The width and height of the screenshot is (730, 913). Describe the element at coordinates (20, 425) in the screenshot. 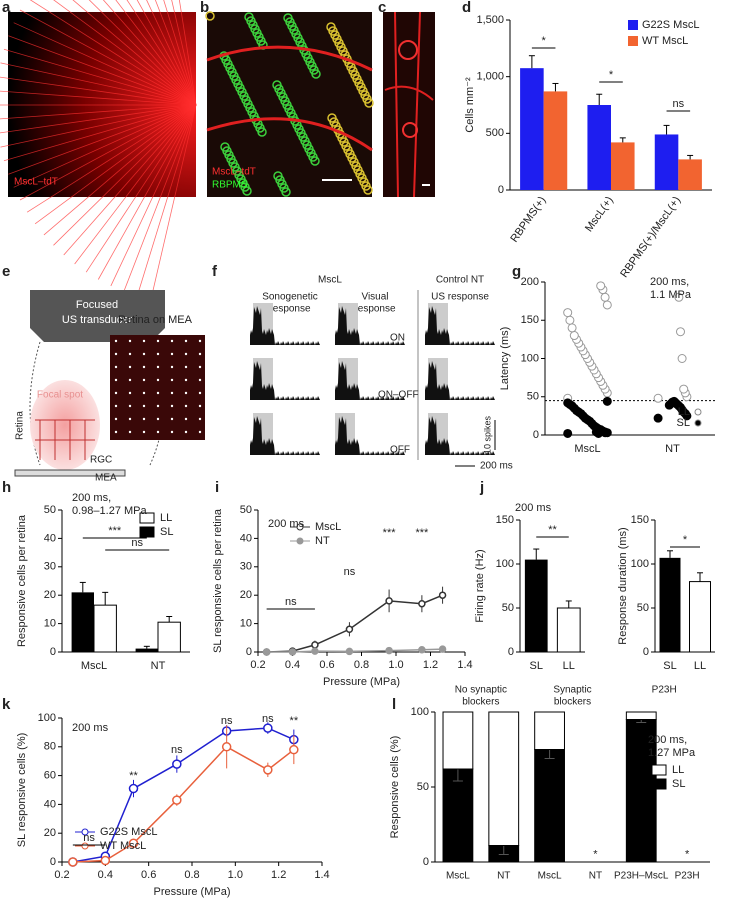

I see `retina-label: Retina` at that location.